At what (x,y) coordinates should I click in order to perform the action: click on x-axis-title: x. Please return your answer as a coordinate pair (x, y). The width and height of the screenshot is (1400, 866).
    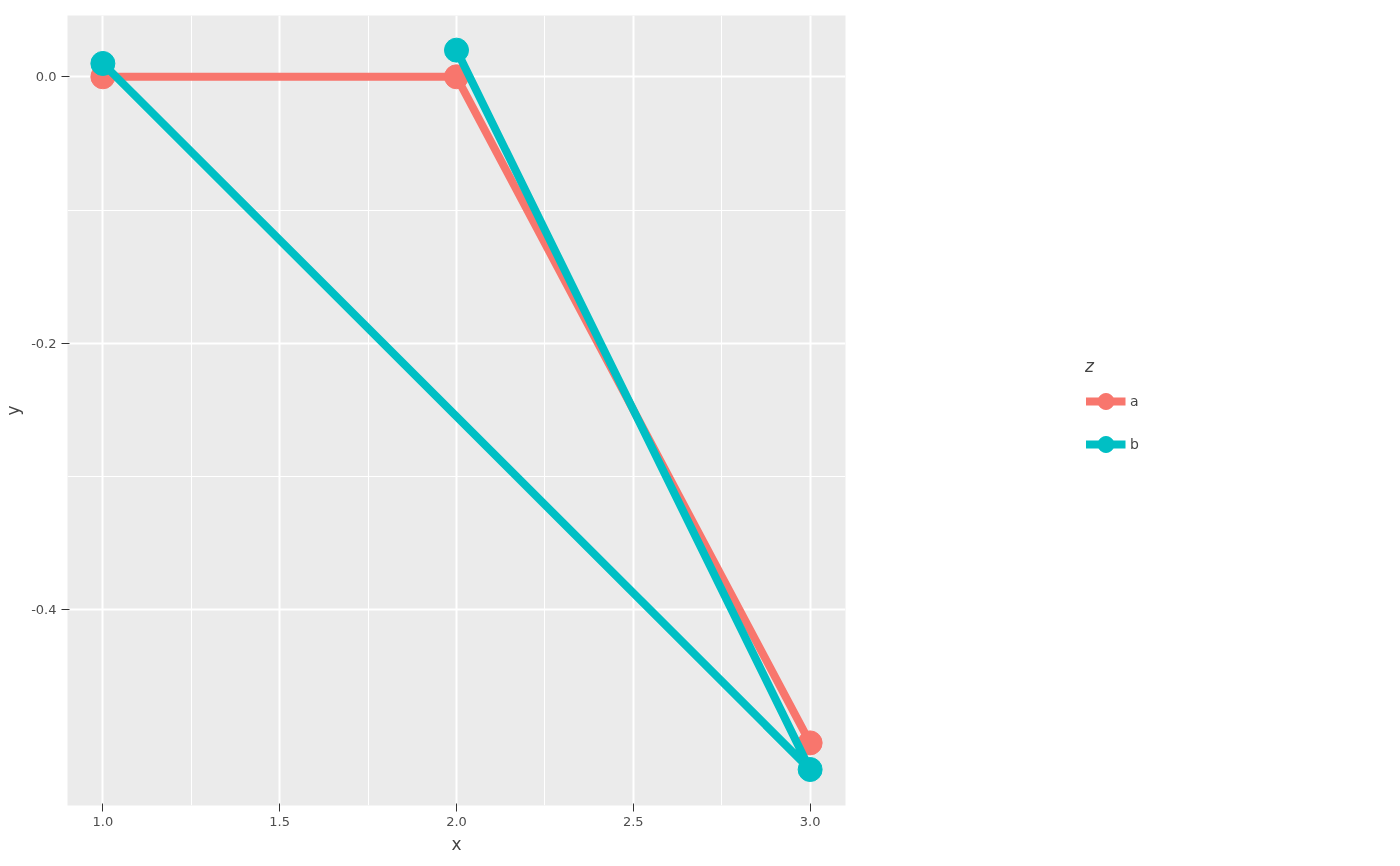
    Looking at the image, I should click on (456, 843).